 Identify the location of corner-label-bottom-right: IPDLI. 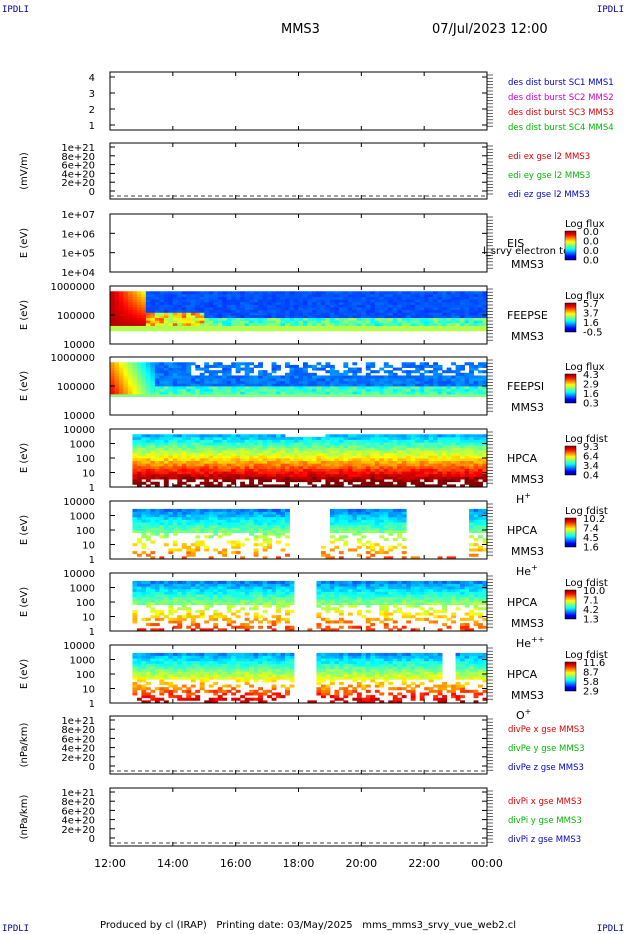
(610, 929).